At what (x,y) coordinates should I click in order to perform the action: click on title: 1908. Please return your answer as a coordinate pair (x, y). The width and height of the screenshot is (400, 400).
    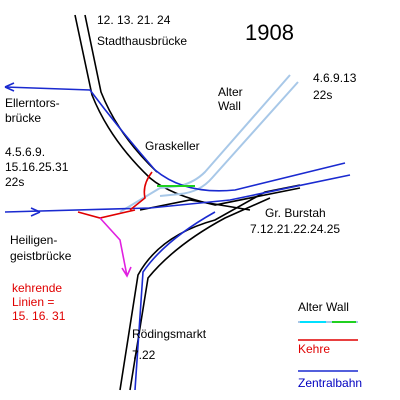
    Looking at the image, I should click on (269, 32).